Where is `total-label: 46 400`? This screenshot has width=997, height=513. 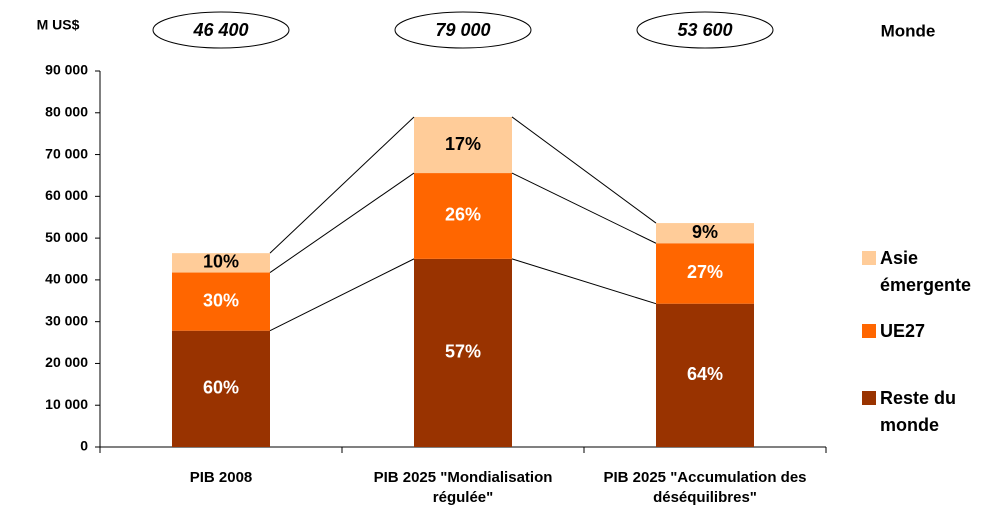 total-label: 46 400 is located at coordinates (220, 30).